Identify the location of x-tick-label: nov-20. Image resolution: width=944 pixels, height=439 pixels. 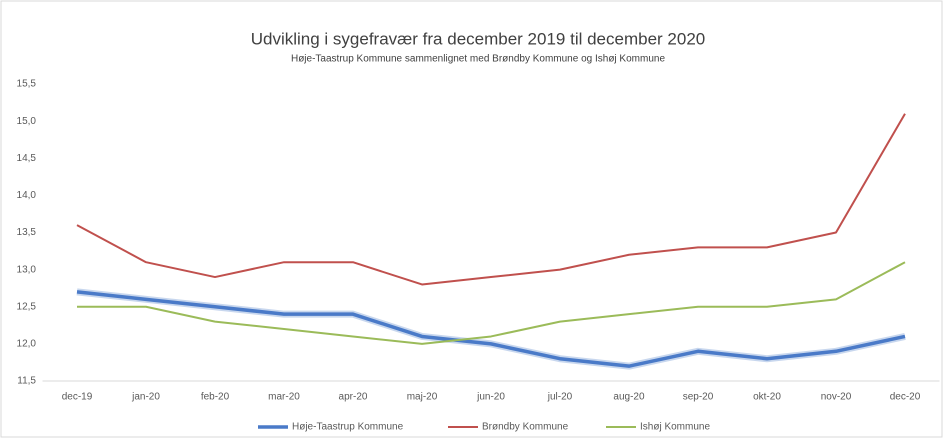
(836, 397).